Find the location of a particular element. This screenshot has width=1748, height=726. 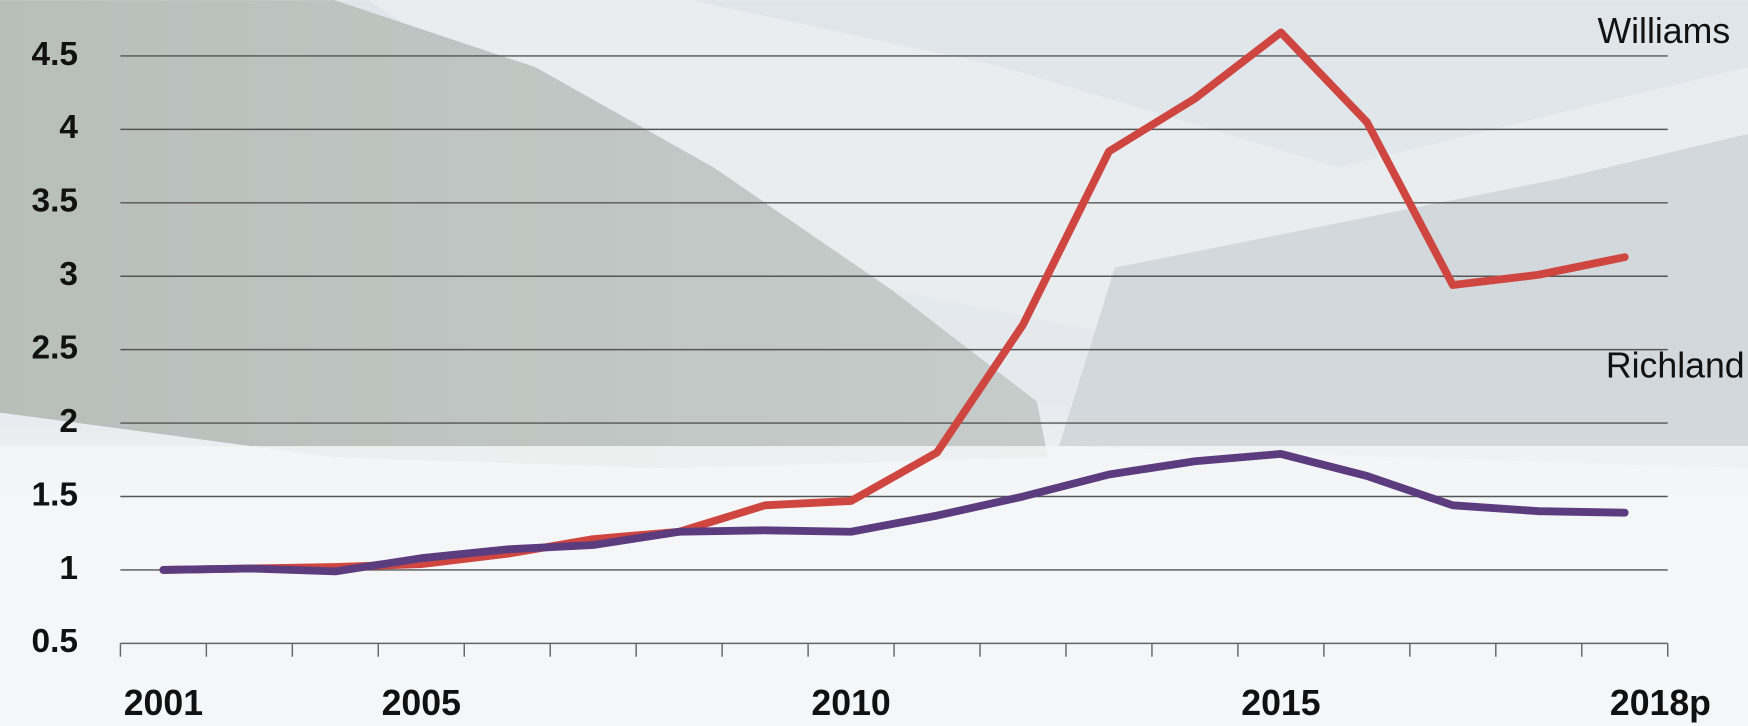

x-tick-label: 2005 is located at coordinates (421, 703).